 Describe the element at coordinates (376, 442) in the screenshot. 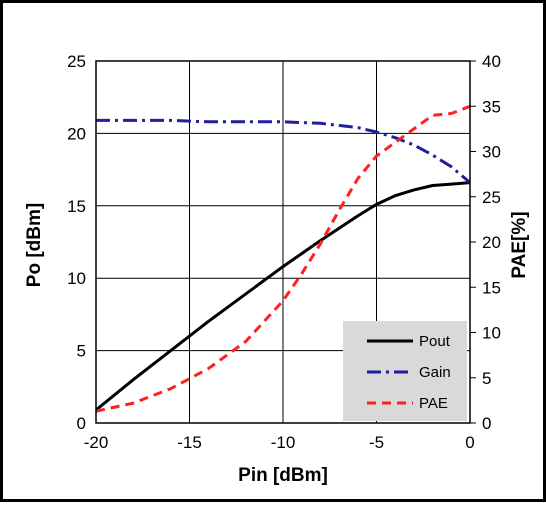

I see `x-tick-label: -5` at that location.